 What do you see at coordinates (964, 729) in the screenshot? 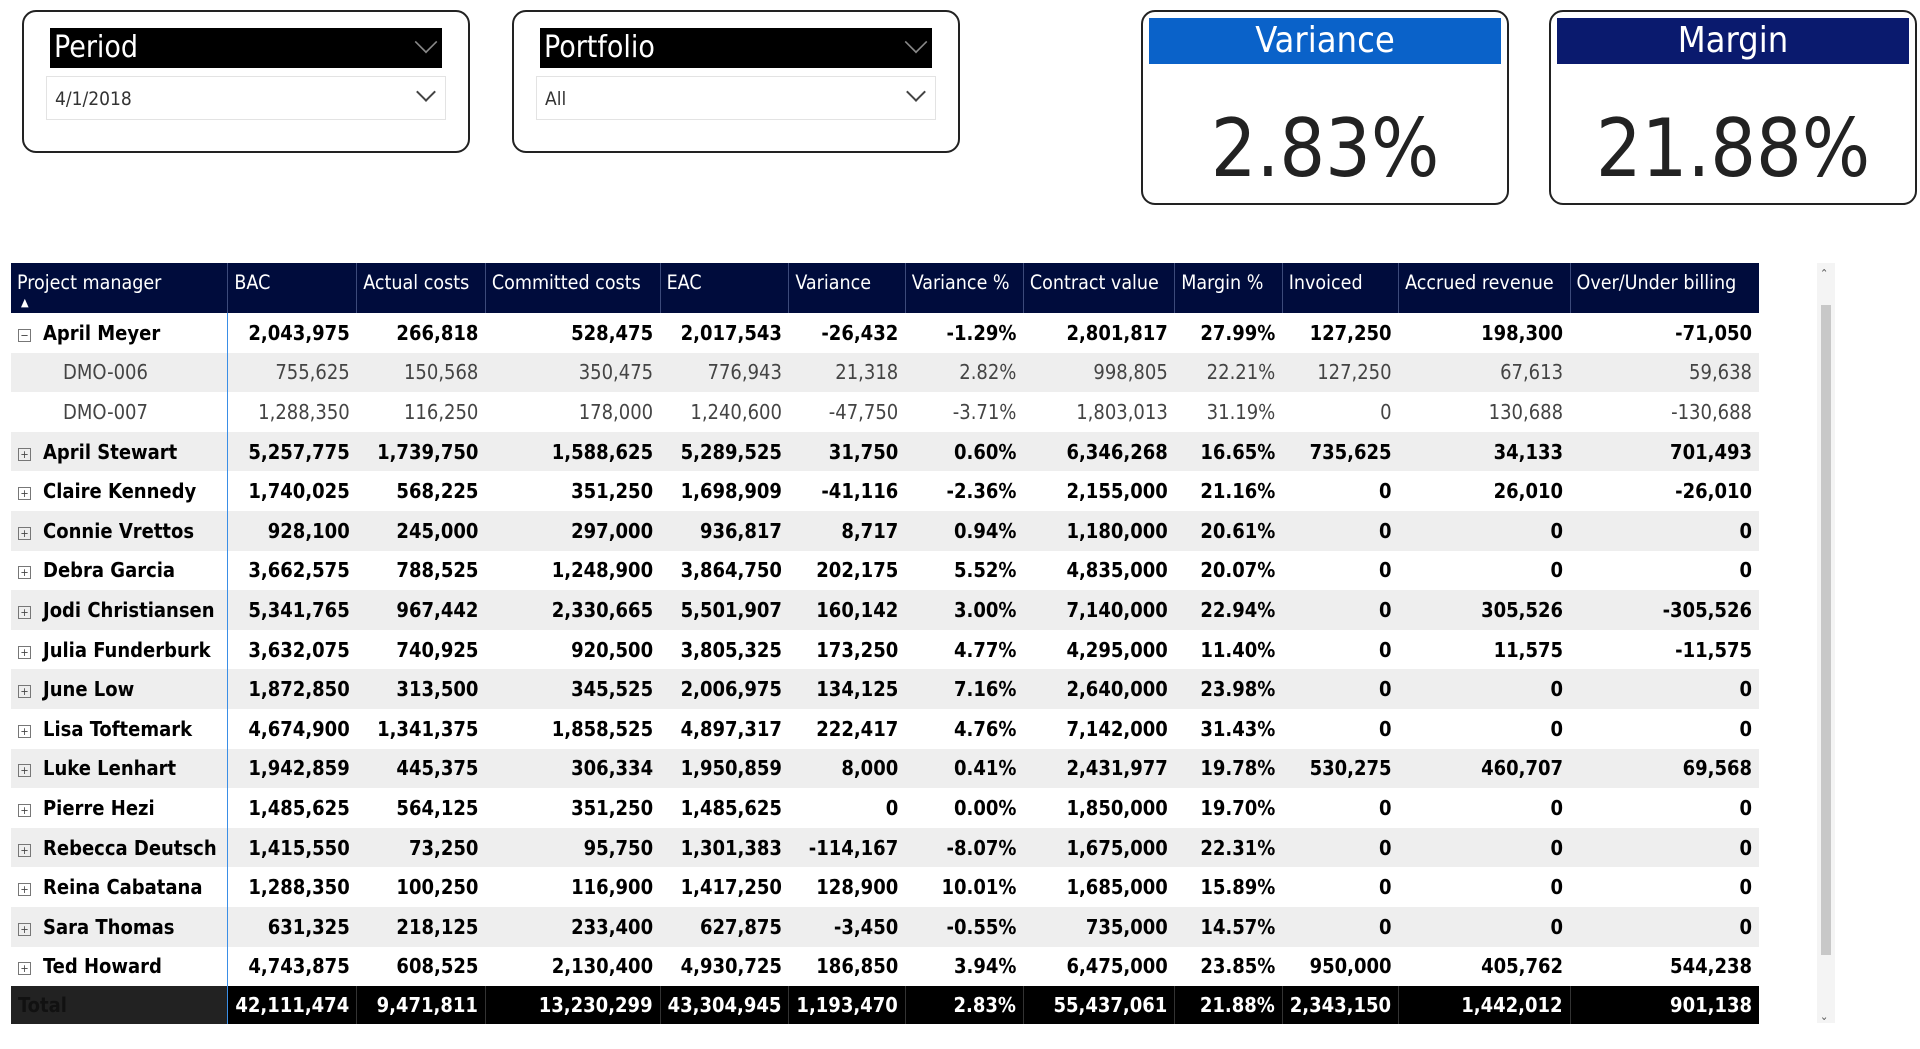
I see `table-cell: 4.76%` at bounding box center [964, 729].